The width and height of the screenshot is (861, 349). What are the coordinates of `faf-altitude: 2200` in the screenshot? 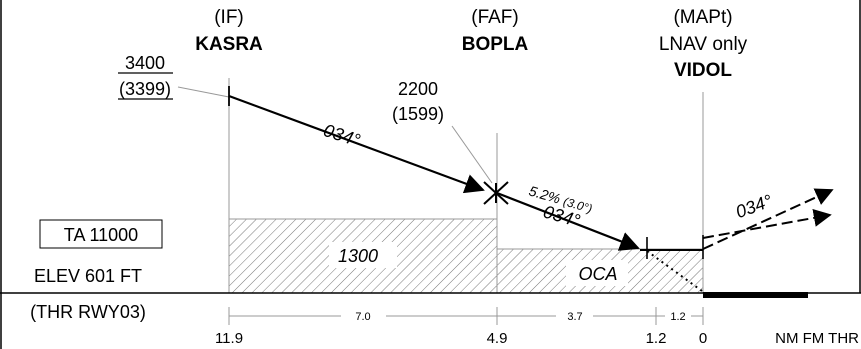 It's located at (418, 89).